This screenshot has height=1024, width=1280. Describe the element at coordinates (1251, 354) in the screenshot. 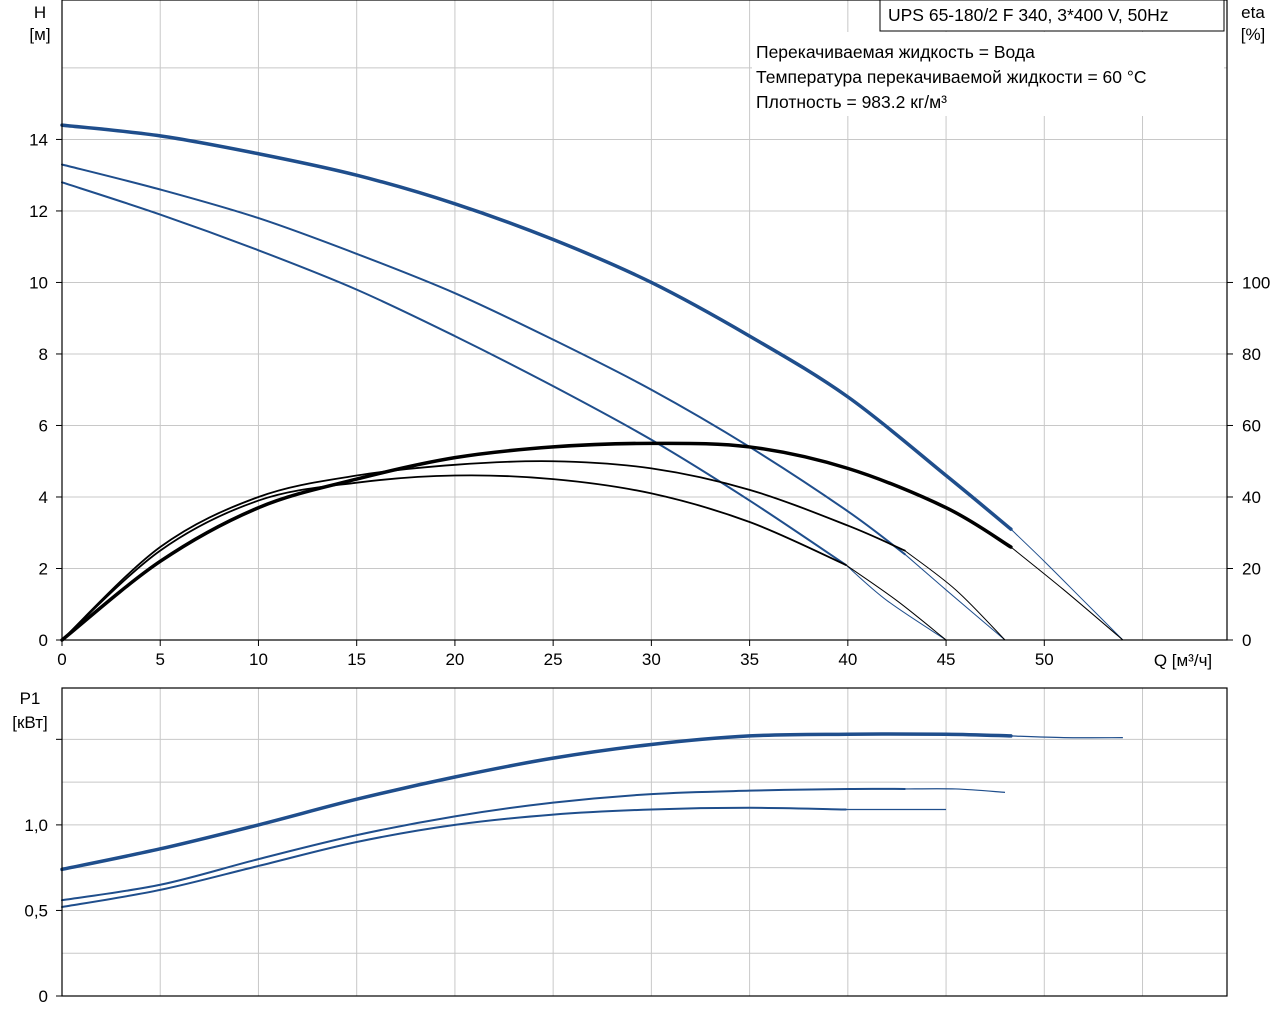

I see `eta-tick-label: 80` at that location.